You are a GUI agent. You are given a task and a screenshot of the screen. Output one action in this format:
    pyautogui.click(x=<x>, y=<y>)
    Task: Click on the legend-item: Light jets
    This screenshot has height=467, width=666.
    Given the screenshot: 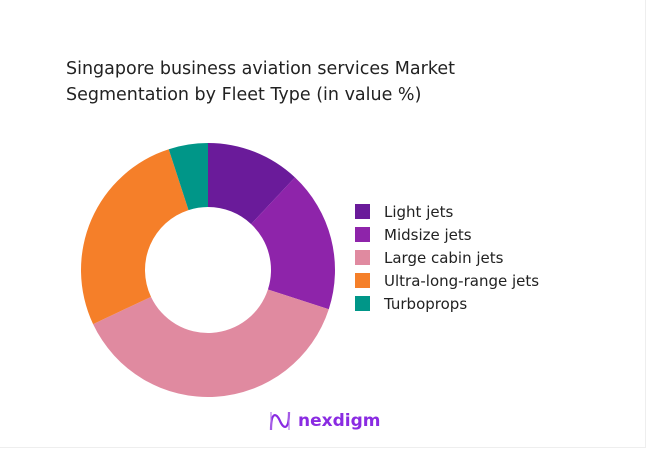 What is the action you would take?
    pyautogui.click(x=447, y=211)
    